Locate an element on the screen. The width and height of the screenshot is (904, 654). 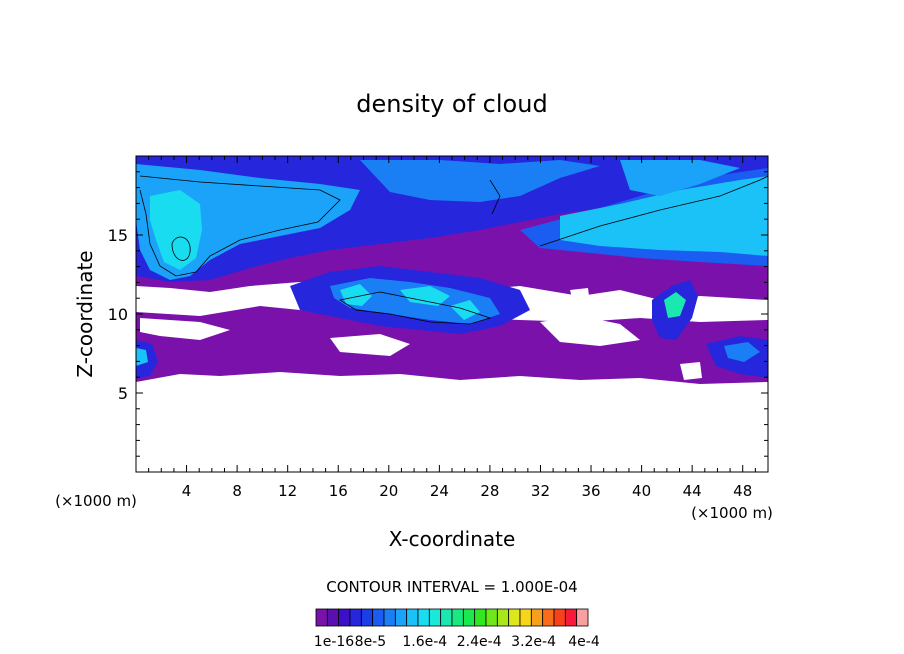
x-unit-right: (×1000 m) is located at coordinates (732, 513).